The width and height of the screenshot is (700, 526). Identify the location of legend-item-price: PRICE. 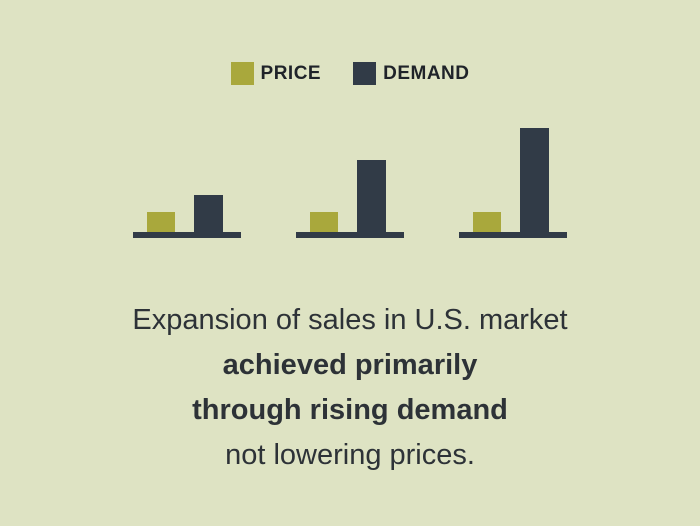
(276, 73).